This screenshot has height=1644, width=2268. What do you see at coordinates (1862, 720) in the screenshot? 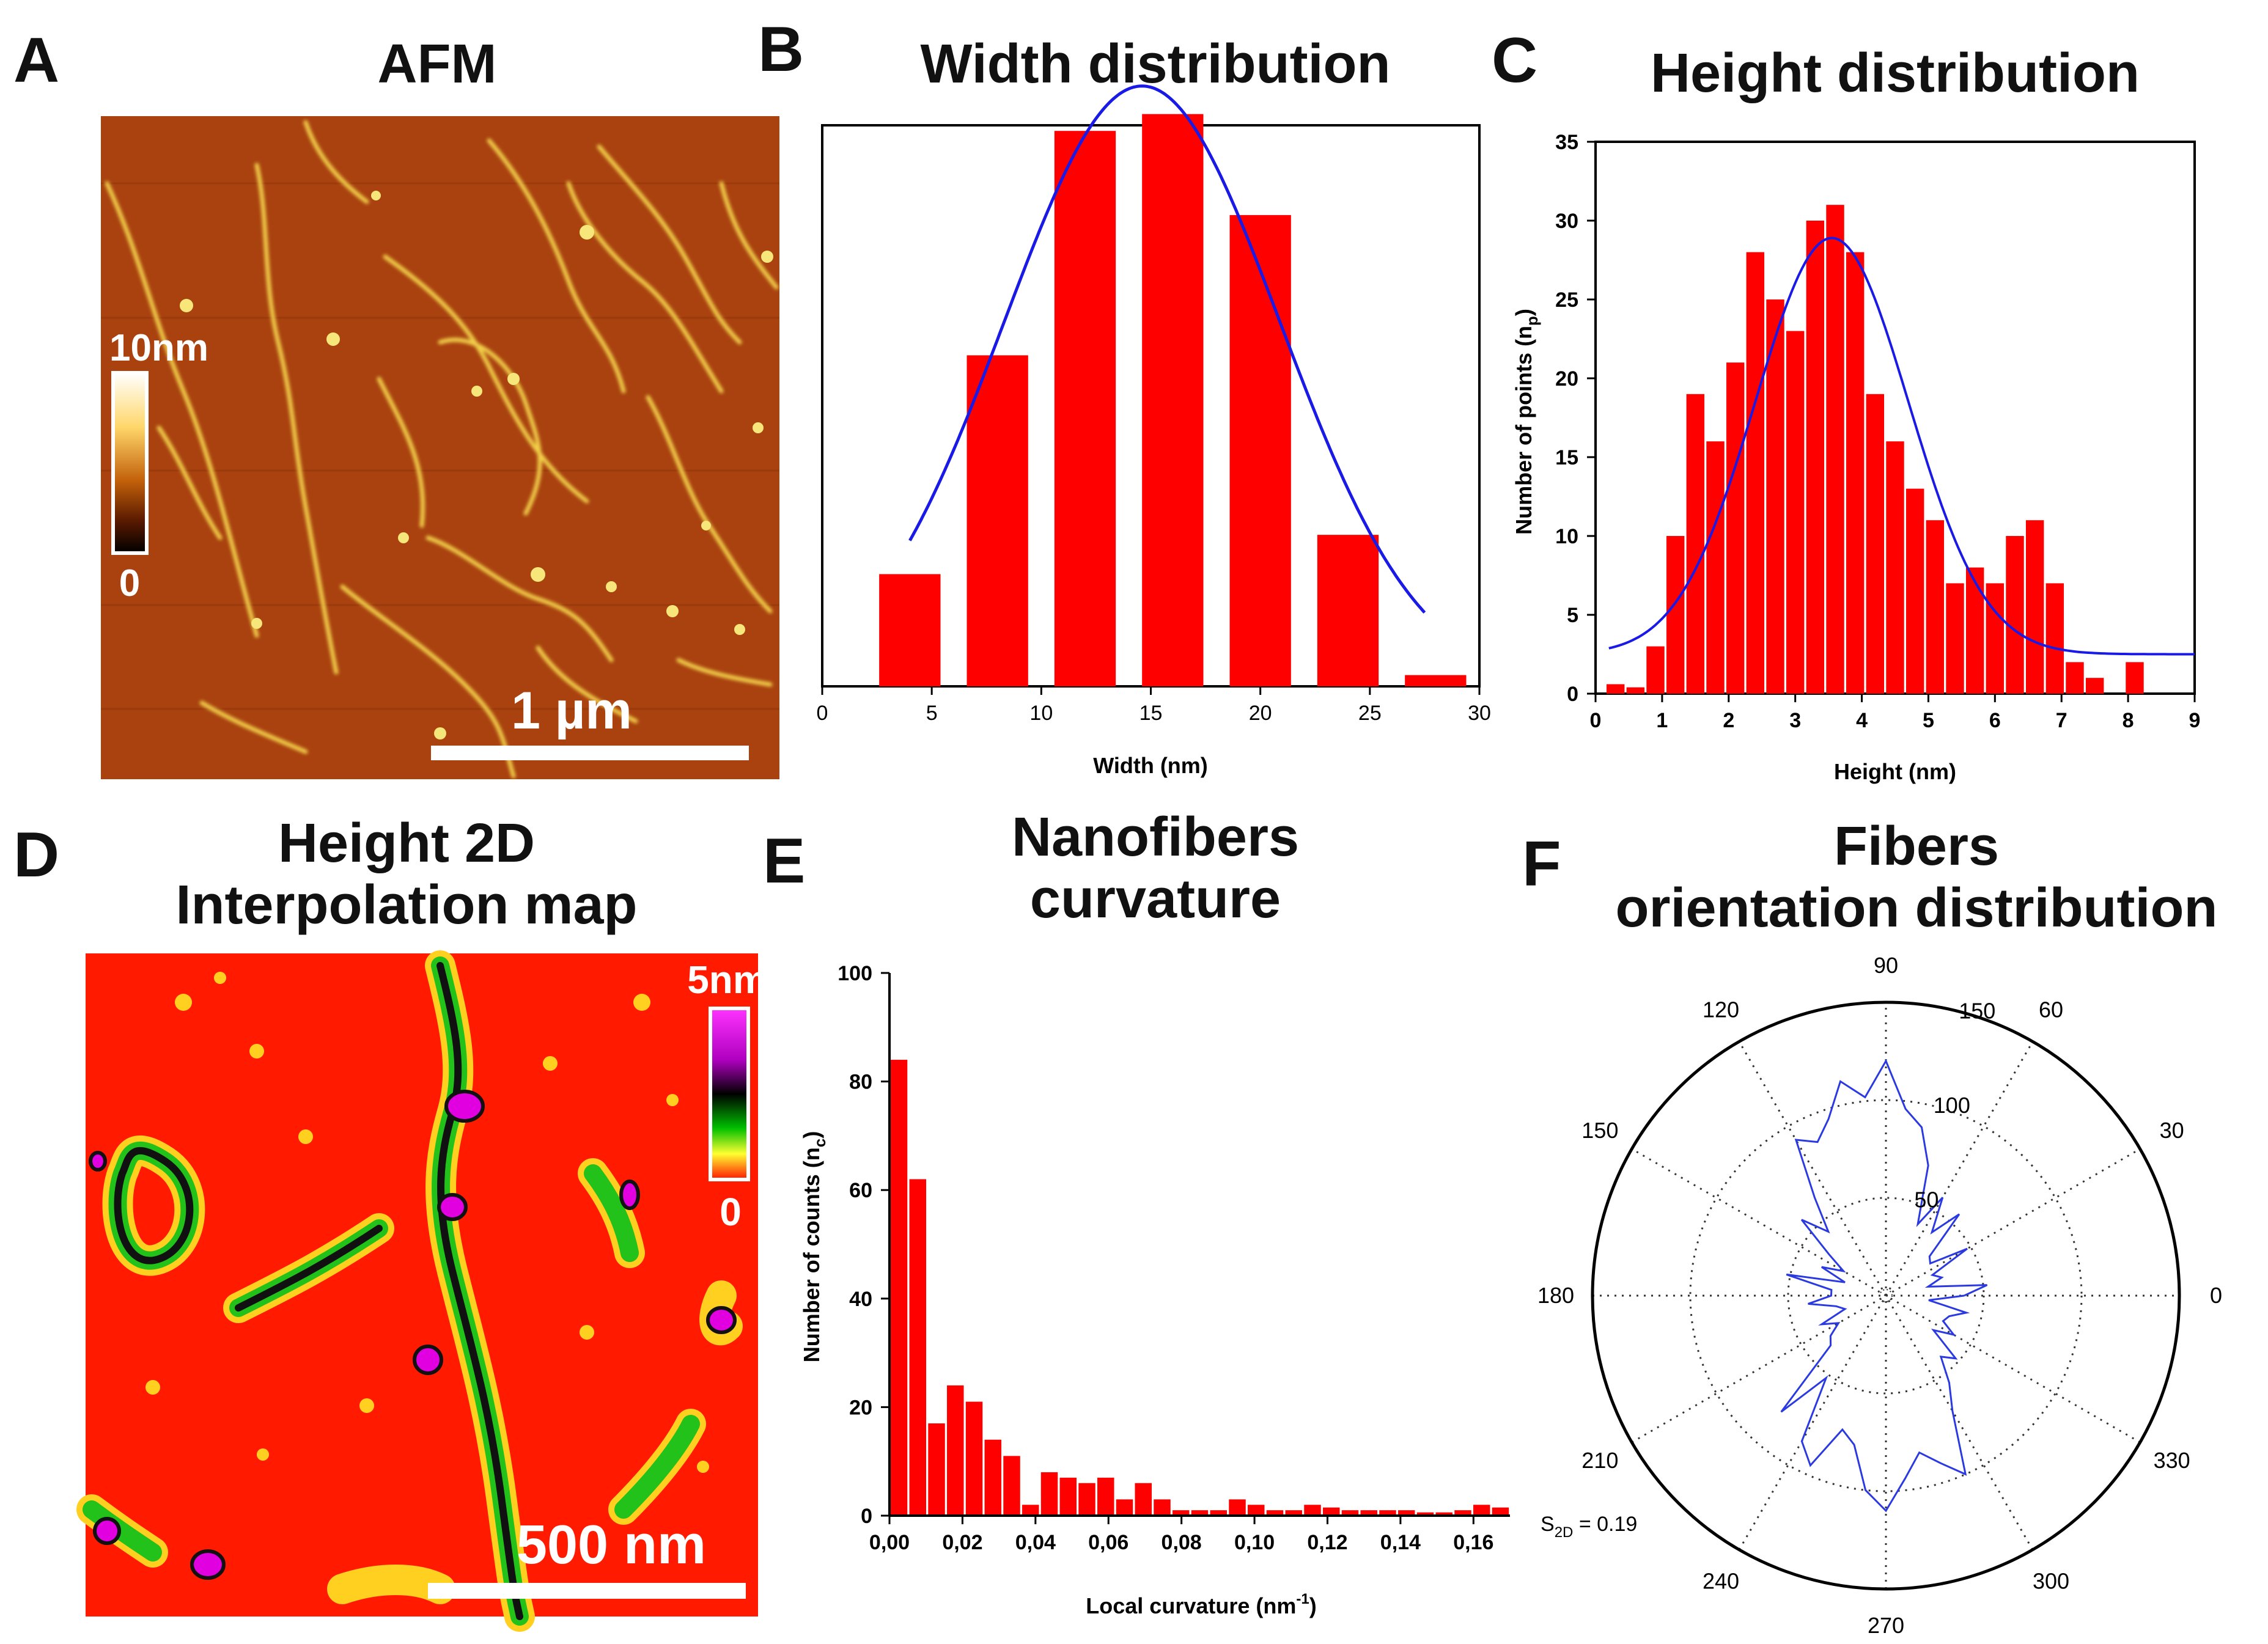
I see `height-x-tick-label: 4` at bounding box center [1862, 720].